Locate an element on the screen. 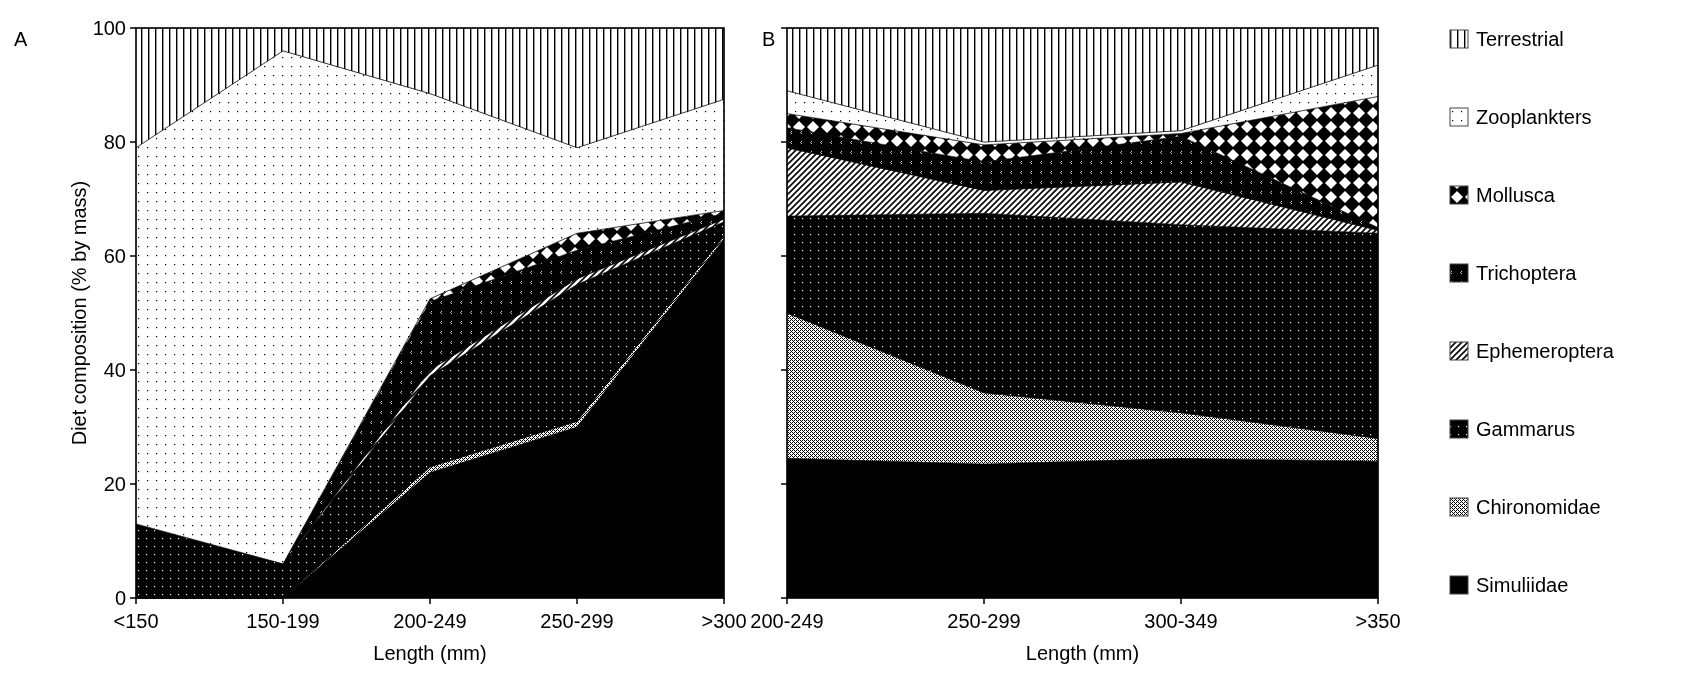  chart-title: A is located at coordinates (21, 39).